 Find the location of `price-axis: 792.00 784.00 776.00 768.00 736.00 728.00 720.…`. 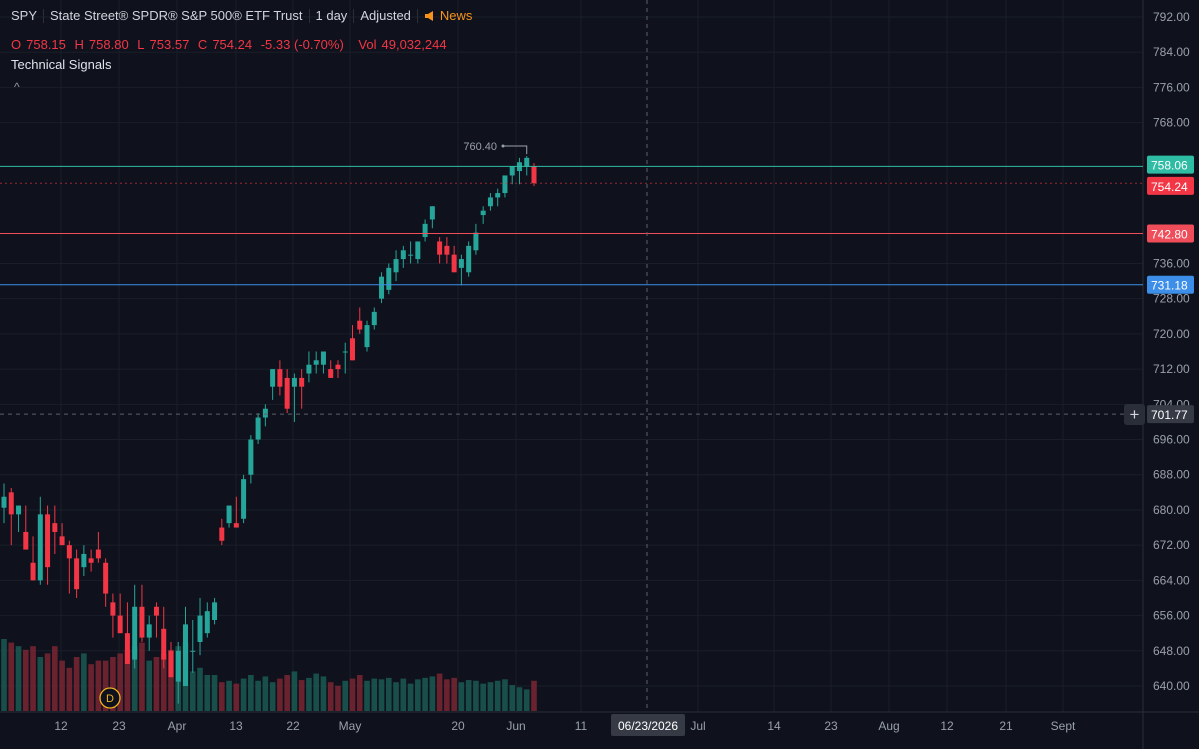

price-axis: 792.00 784.00 776.00 768.00 736.00 728.00 720.… is located at coordinates (1170, 351).